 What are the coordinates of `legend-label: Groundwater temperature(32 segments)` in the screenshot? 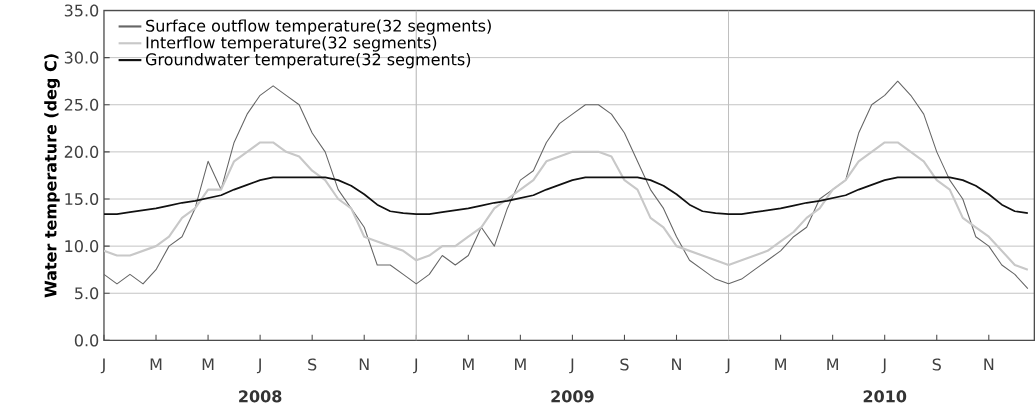 It's located at (308, 60).